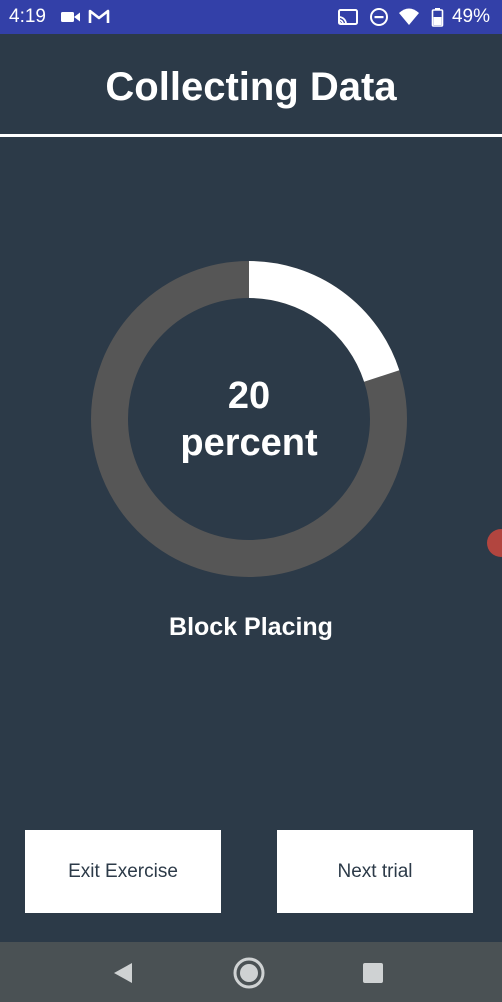  I want to click on progress-label: 20 percent, so click(249, 420).